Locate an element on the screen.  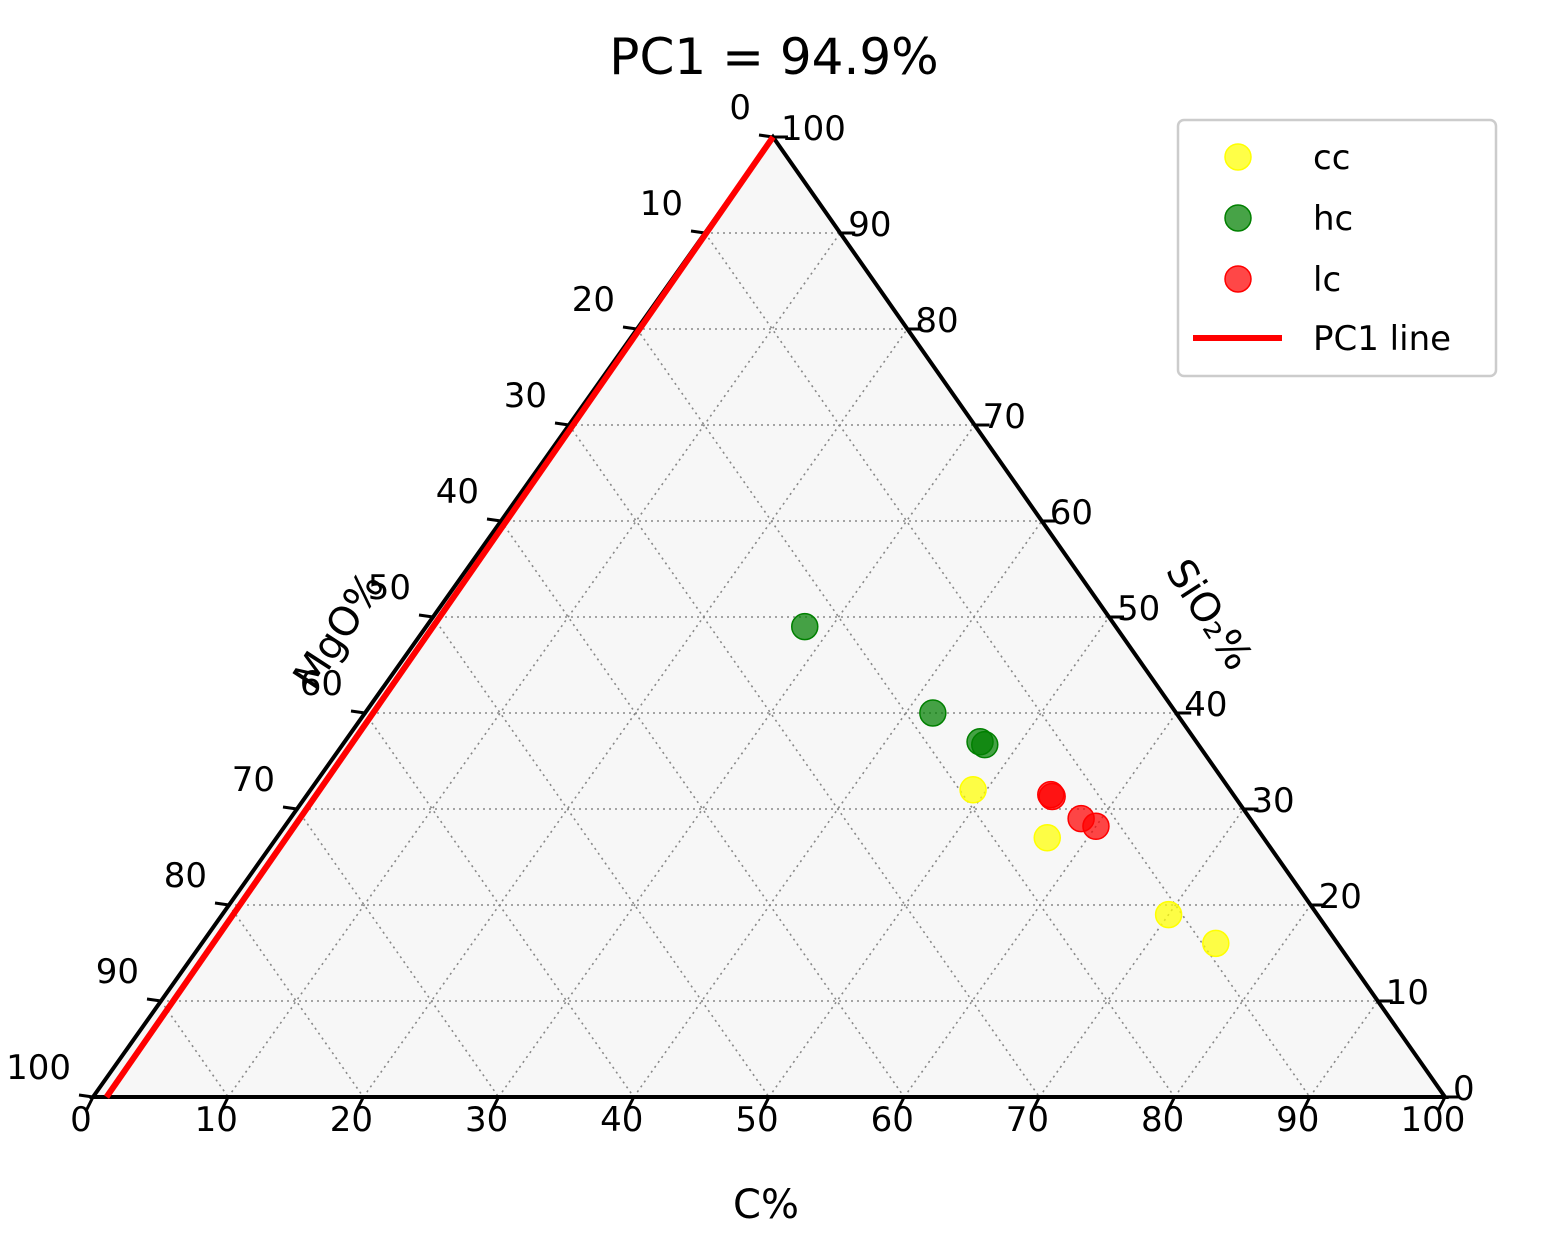
bottom-axis-label: C% is located at coordinates (766, 1205).